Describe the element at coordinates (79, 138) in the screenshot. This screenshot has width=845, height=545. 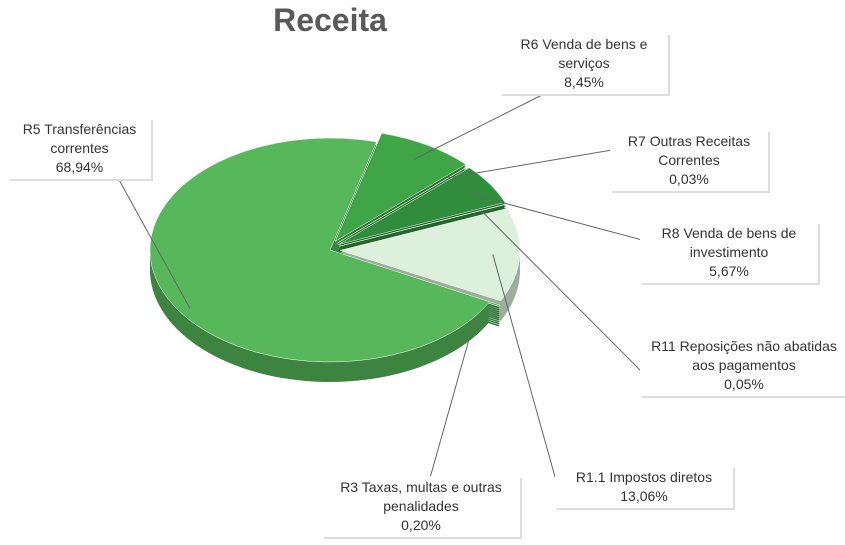
I see `label-category: R5 Transferências correntes` at that location.